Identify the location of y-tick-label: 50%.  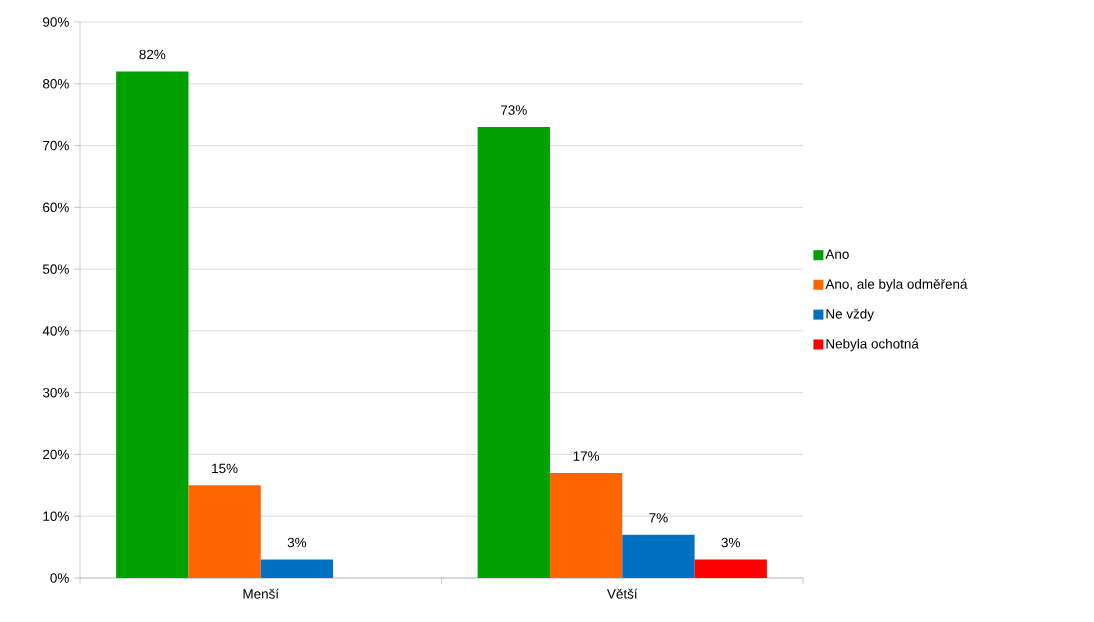
(55, 269).